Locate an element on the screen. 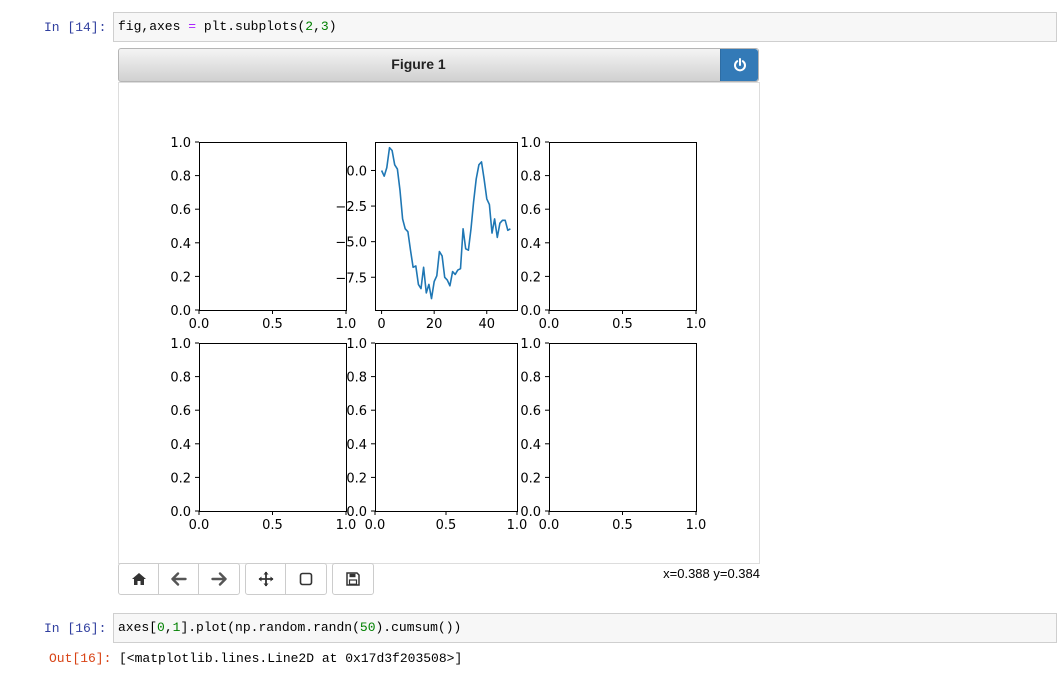  toolbar-tools-group is located at coordinates (286, 579).